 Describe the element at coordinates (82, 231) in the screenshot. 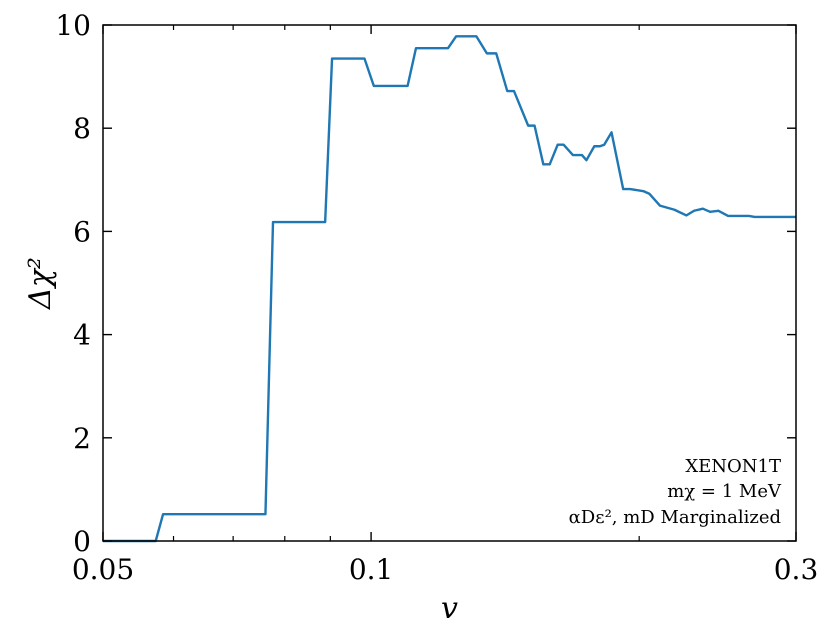

I see `y-tick-label: 6` at that location.